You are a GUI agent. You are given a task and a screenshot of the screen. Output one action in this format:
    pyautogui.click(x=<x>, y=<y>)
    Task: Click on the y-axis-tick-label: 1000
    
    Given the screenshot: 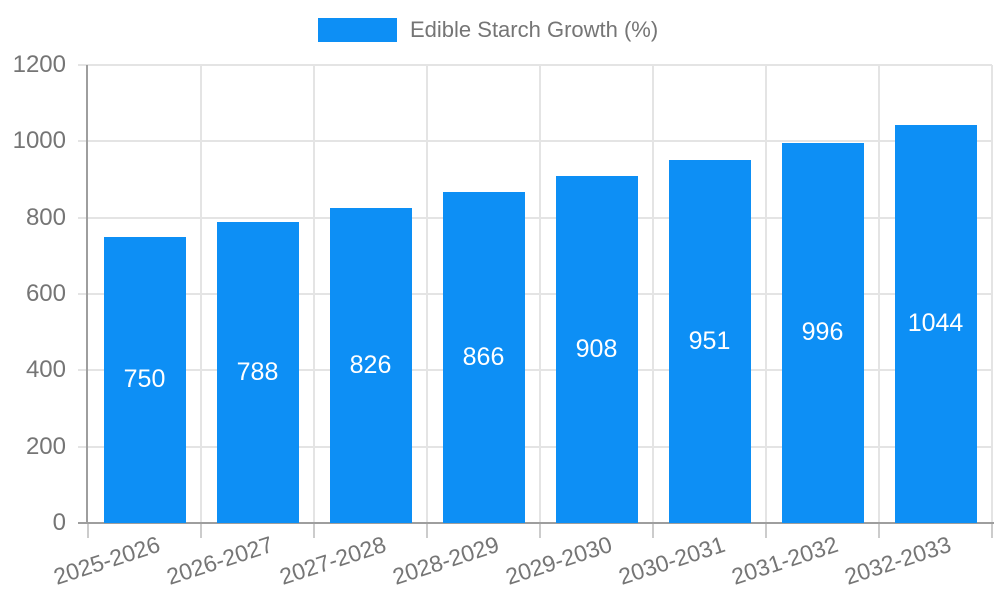 What is the action you would take?
    pyautogui.click(x=39, y=141)
    